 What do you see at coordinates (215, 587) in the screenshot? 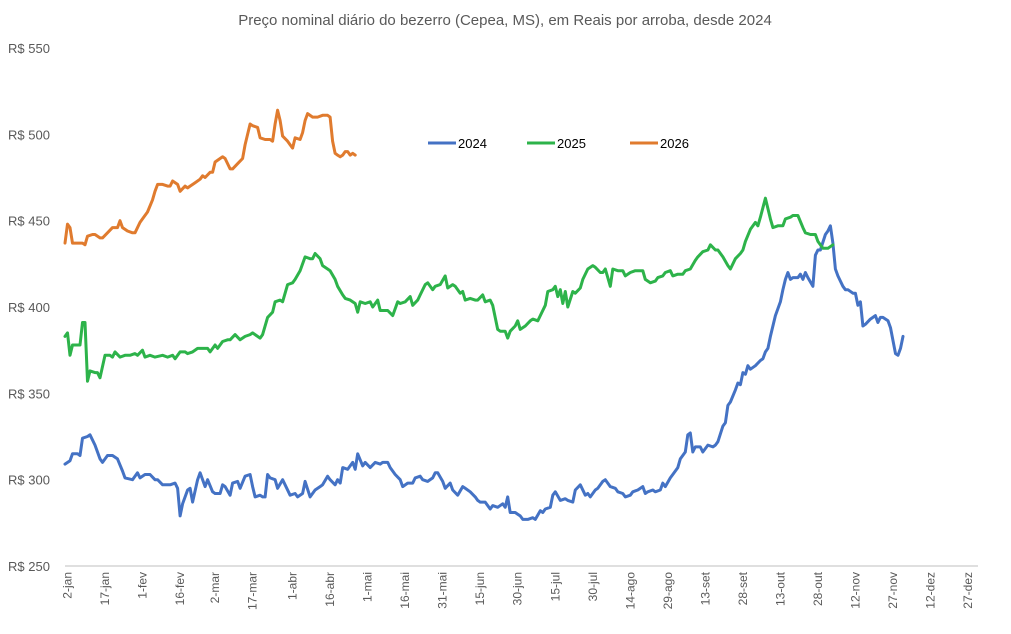
I see `x-tick-label: 2-mar` at bounding box center [215, 587].